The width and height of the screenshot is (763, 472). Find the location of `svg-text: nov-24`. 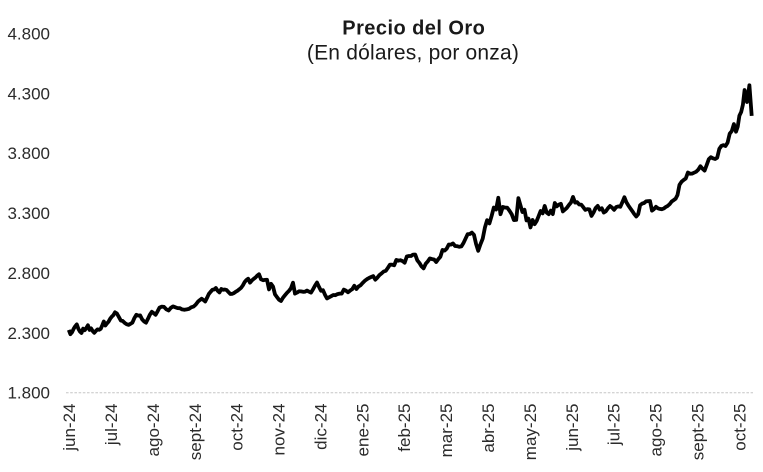

svg-text: nov-24 is located at coordinates (279, 430).